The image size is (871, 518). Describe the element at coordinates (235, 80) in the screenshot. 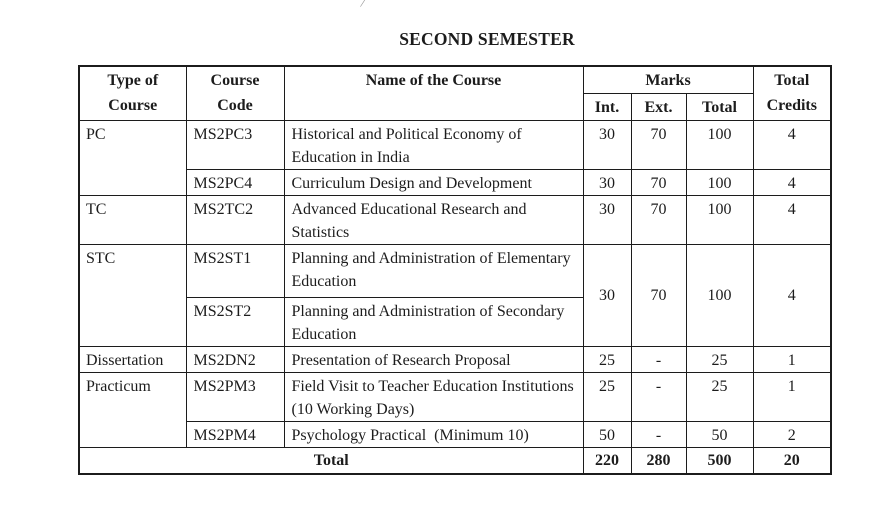

I see `col-header-course-code-line1: Course` at that location.